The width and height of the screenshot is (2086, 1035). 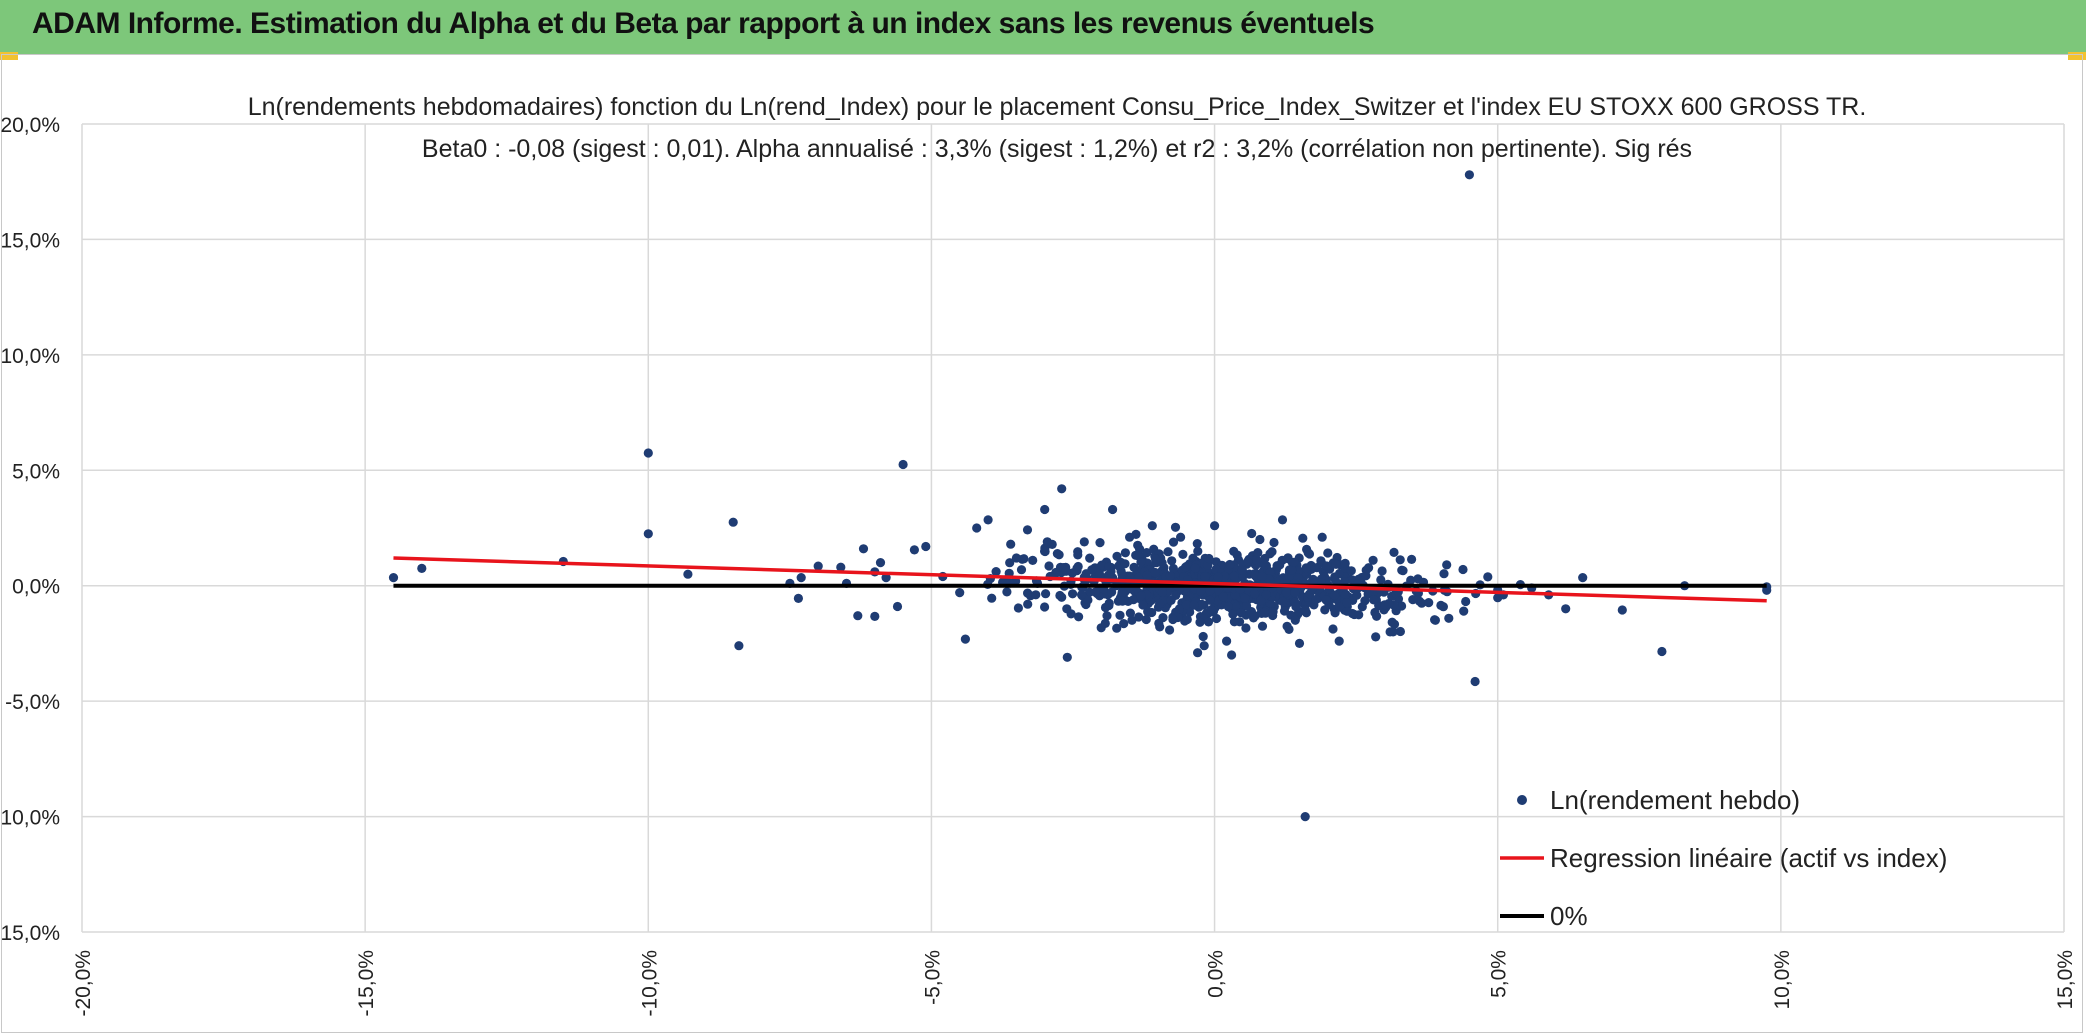 What do you see at coordinates (1499, 974) in the screenshot?
I see `x-tick-label: 5,0%` at bounding box center [1499, 974].